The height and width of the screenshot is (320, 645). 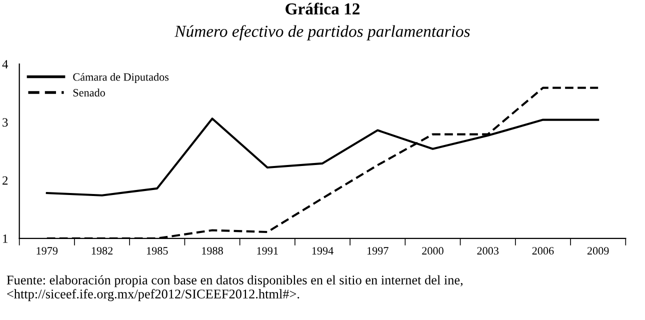 What do you see at coordinates (598, 251) in the screenshot?
I see `x-tick-label: 2009` at bounding box center [598, 251].